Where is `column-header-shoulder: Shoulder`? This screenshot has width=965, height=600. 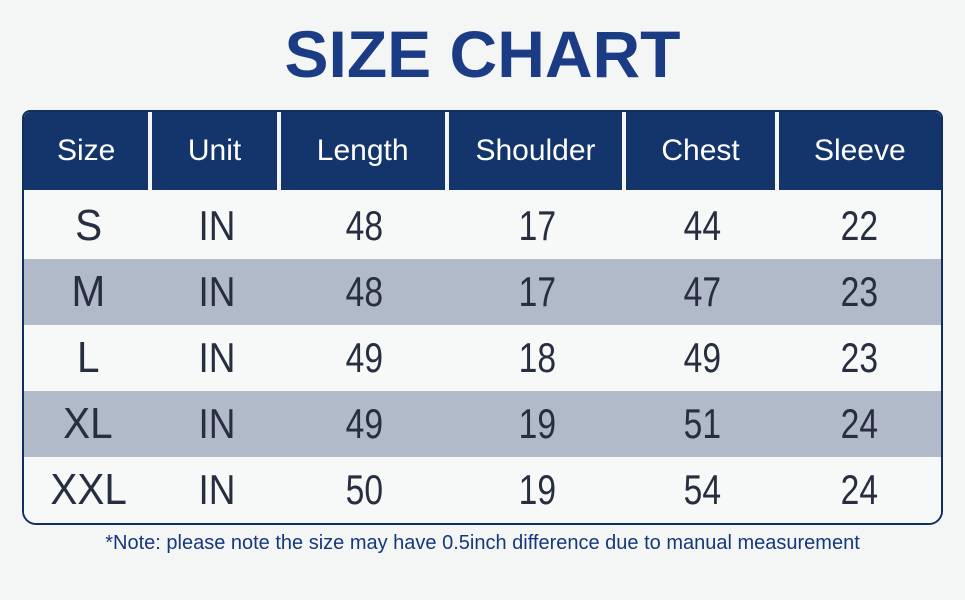
column-header-shoulder: Shoulder is located at coordinates (537, 151).